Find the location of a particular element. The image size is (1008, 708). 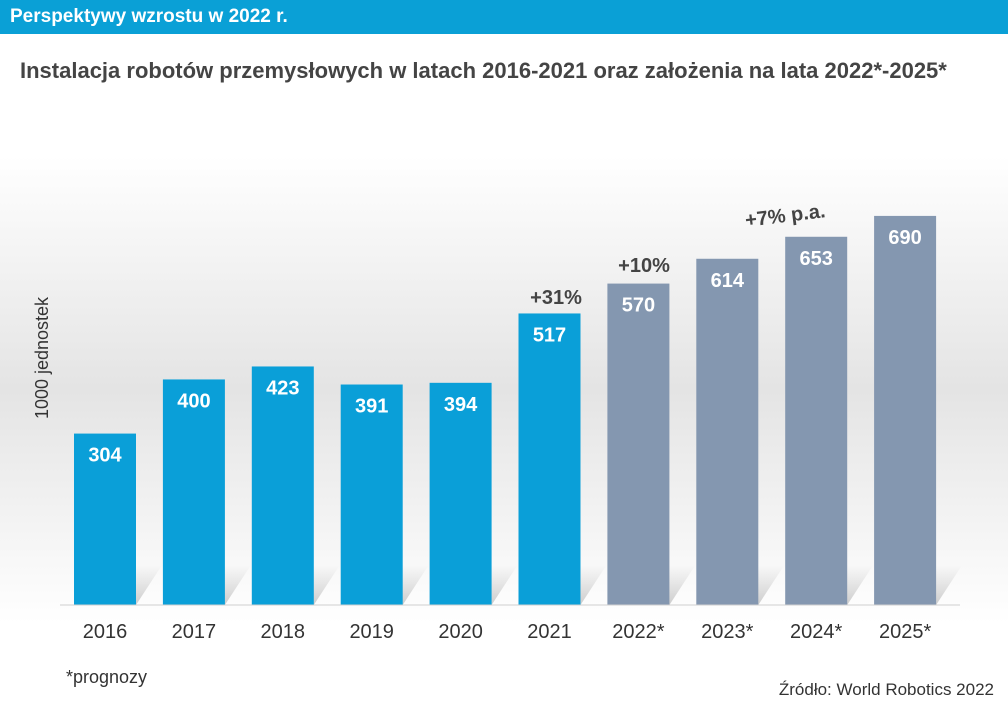

value-label: 570 is located at coordinates (638, 306).